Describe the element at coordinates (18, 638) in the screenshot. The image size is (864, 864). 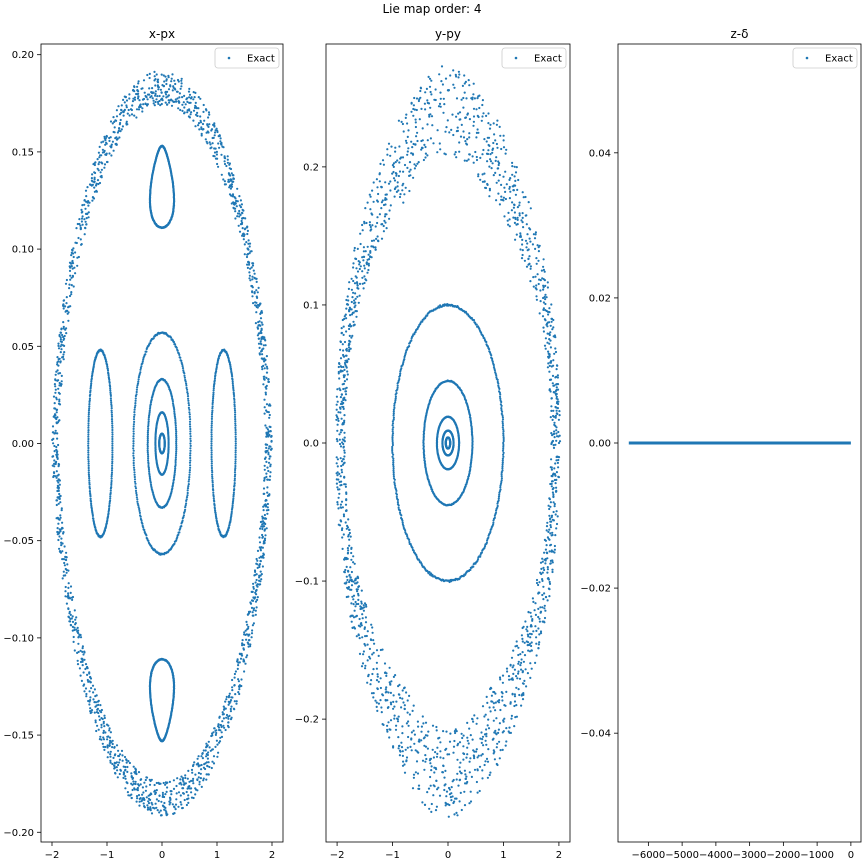
I see `y-tick-label: −0.10` at that location.